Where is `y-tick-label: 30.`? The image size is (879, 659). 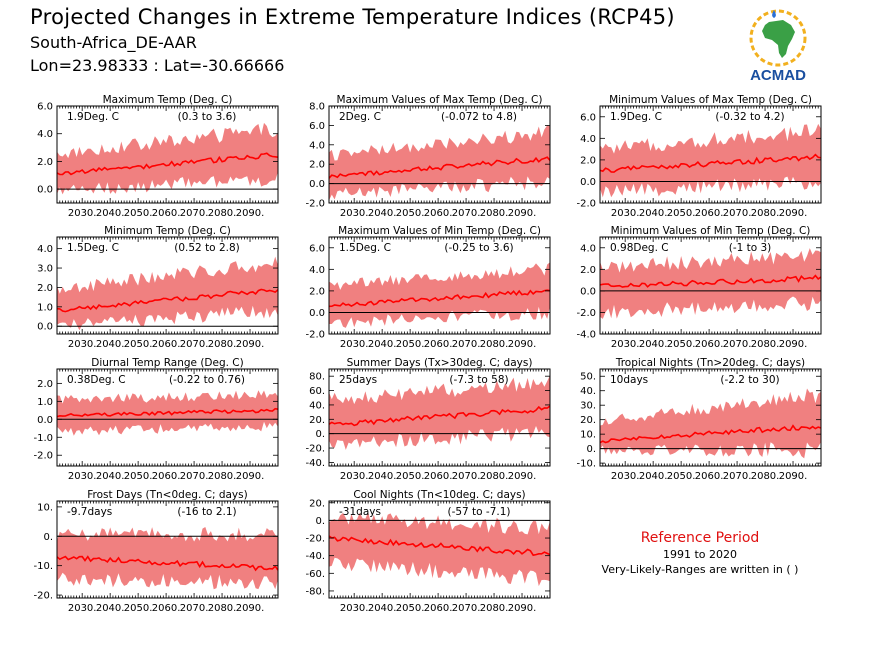
y-tick-label: 30. is located at coordinates (588, 406).